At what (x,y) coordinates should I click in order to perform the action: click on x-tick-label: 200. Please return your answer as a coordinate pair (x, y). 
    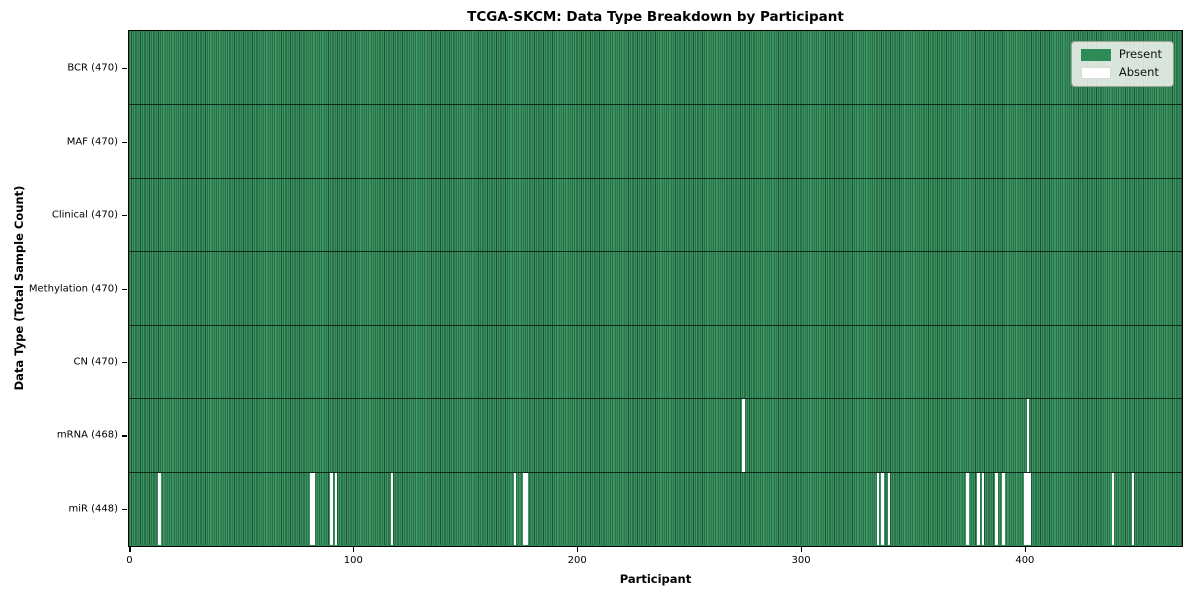
    Looking at the image, I should click on (577, 560).